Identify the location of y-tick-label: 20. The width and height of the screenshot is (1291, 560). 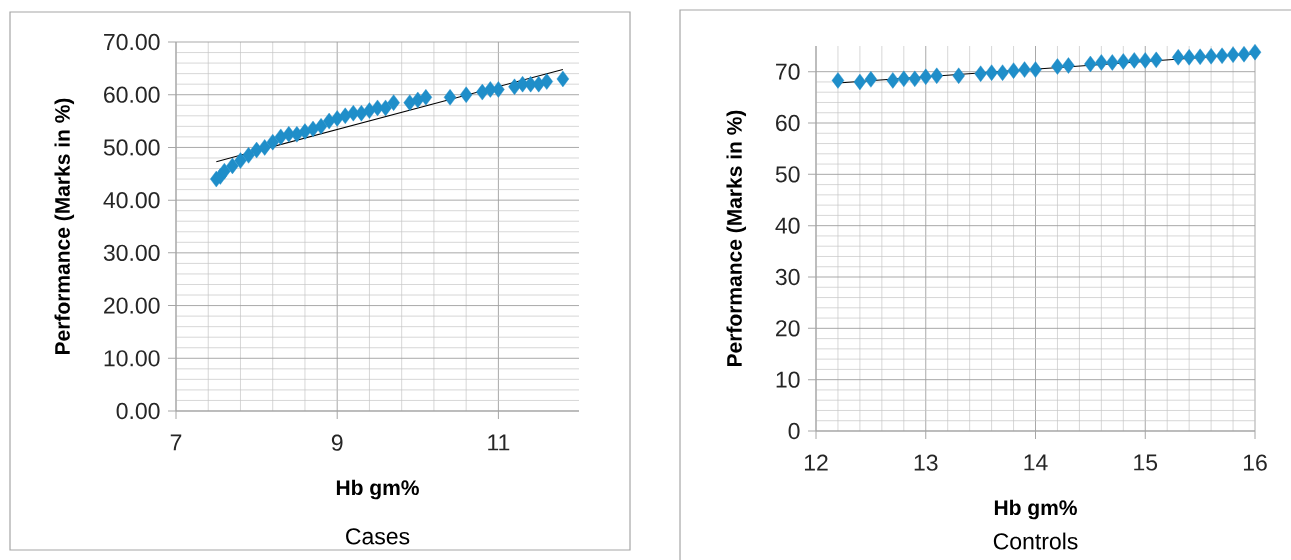
(788, 328).